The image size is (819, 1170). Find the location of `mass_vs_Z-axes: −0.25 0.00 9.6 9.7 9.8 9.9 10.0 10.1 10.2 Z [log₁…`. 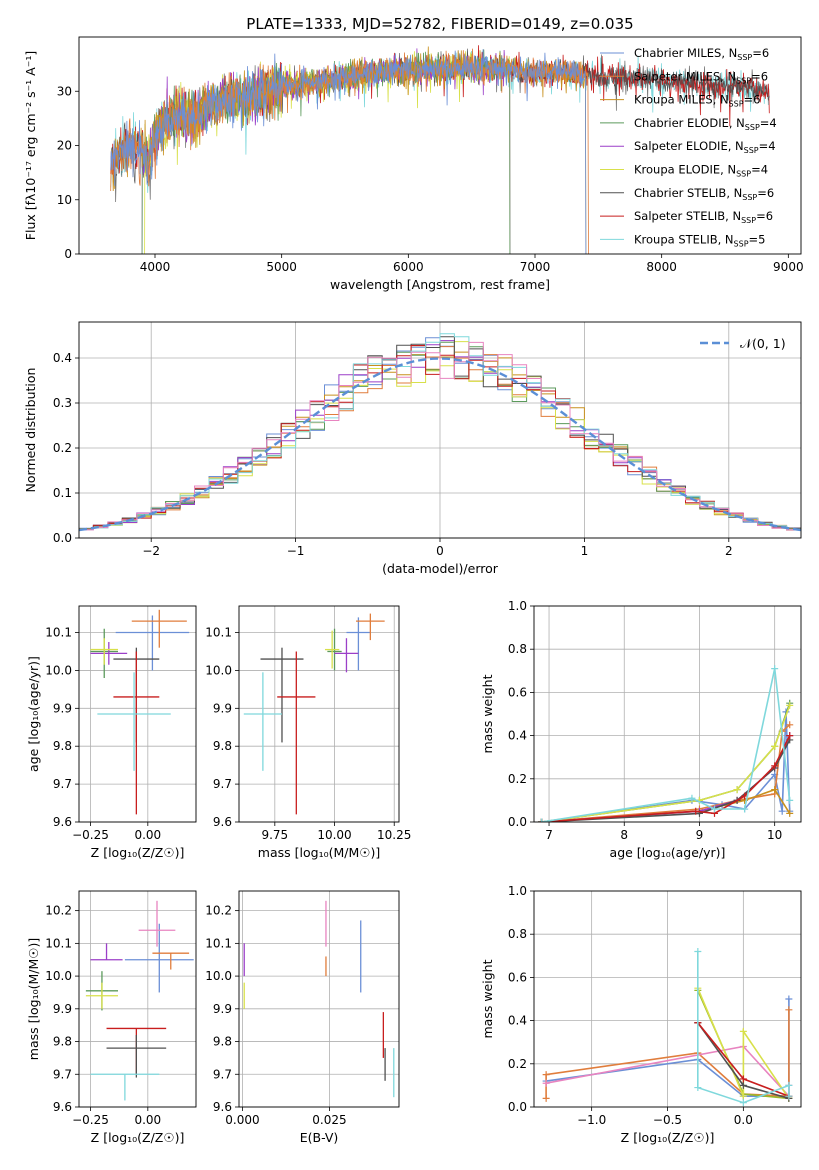

mass_vs_Z-axes: −0.25 0.00 9.6 9.7 9.8 9.9 10.0 10.1 10.2 Z [log₁… is located at coordinates (111, 1018).